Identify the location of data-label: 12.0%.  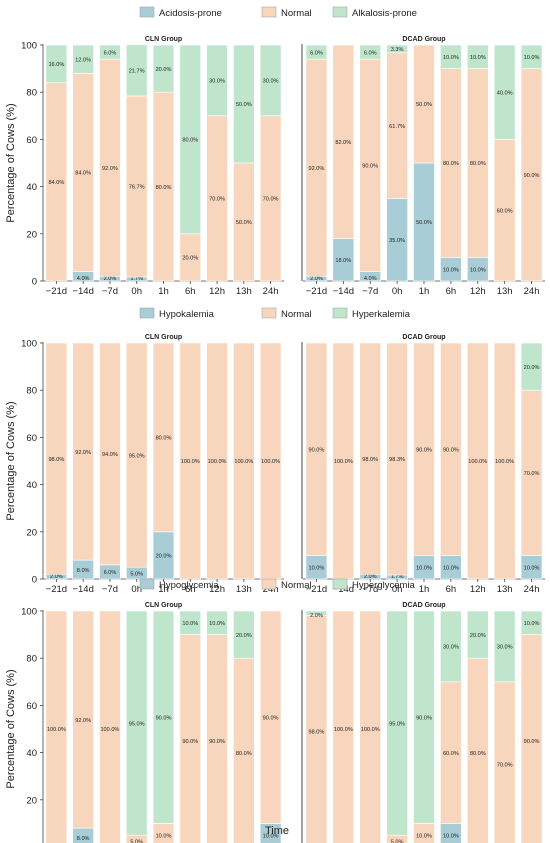
(83, 60).